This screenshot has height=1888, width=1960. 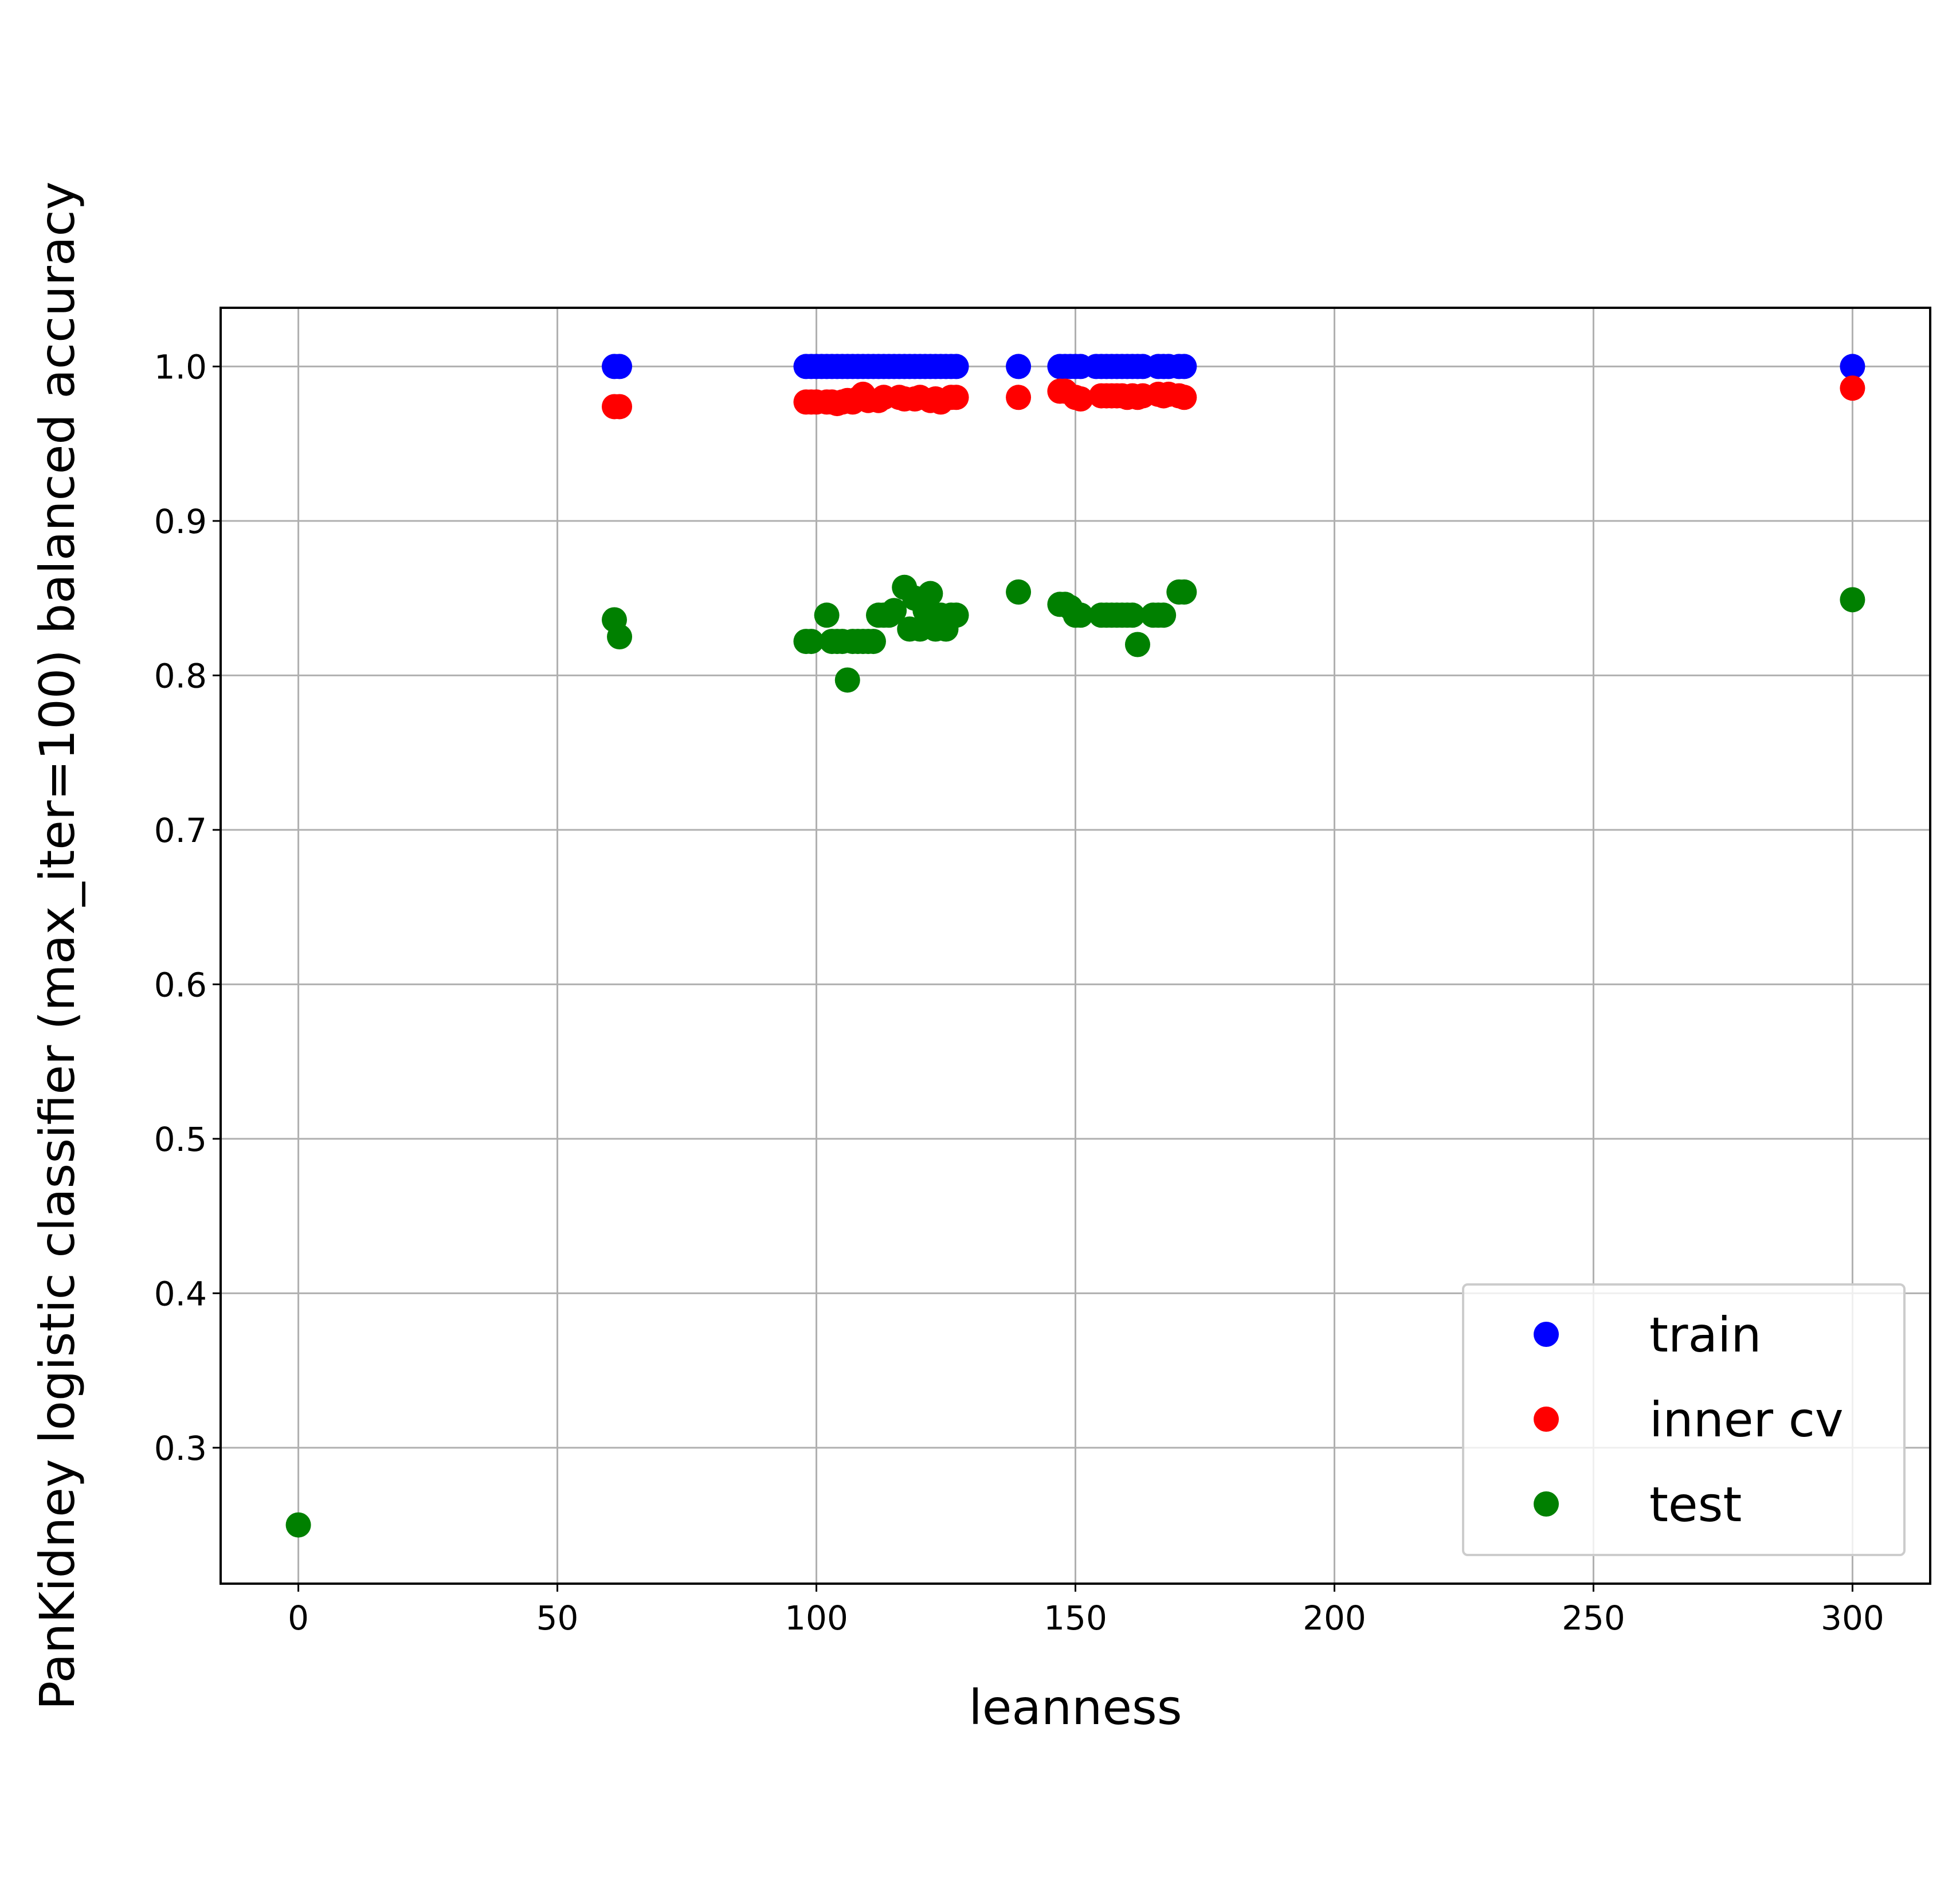 I want to click on y-tick-label: 1.0, so click(x=180, y=367).